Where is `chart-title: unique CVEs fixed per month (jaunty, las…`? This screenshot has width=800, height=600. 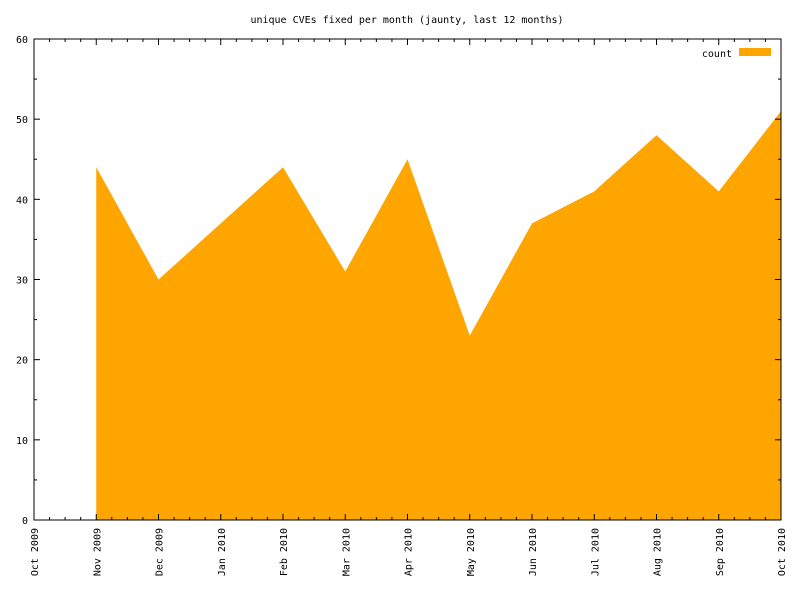 chart-title: unique CVEs fixed per month (jaunty, las… is located at coordinates (406, 20).